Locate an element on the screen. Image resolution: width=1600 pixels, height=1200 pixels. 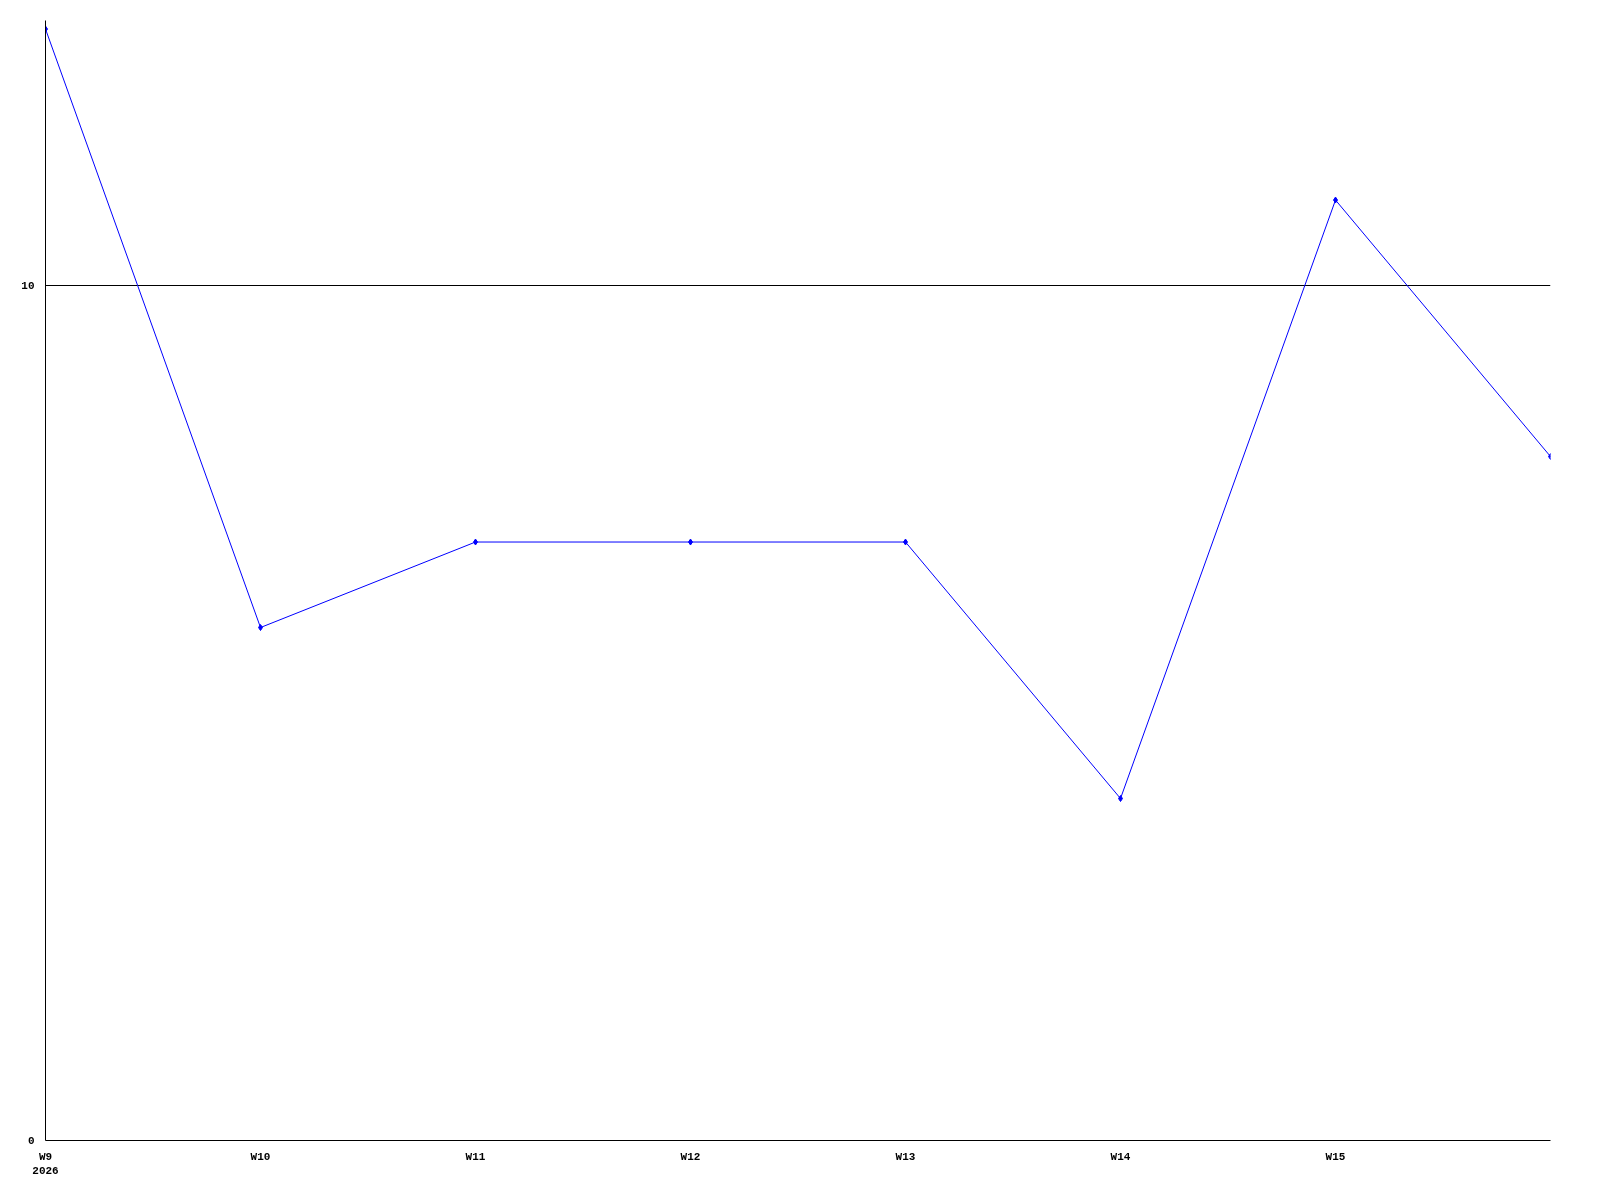
x-tick-label: W15 is located at coordinates (1335, 1156).